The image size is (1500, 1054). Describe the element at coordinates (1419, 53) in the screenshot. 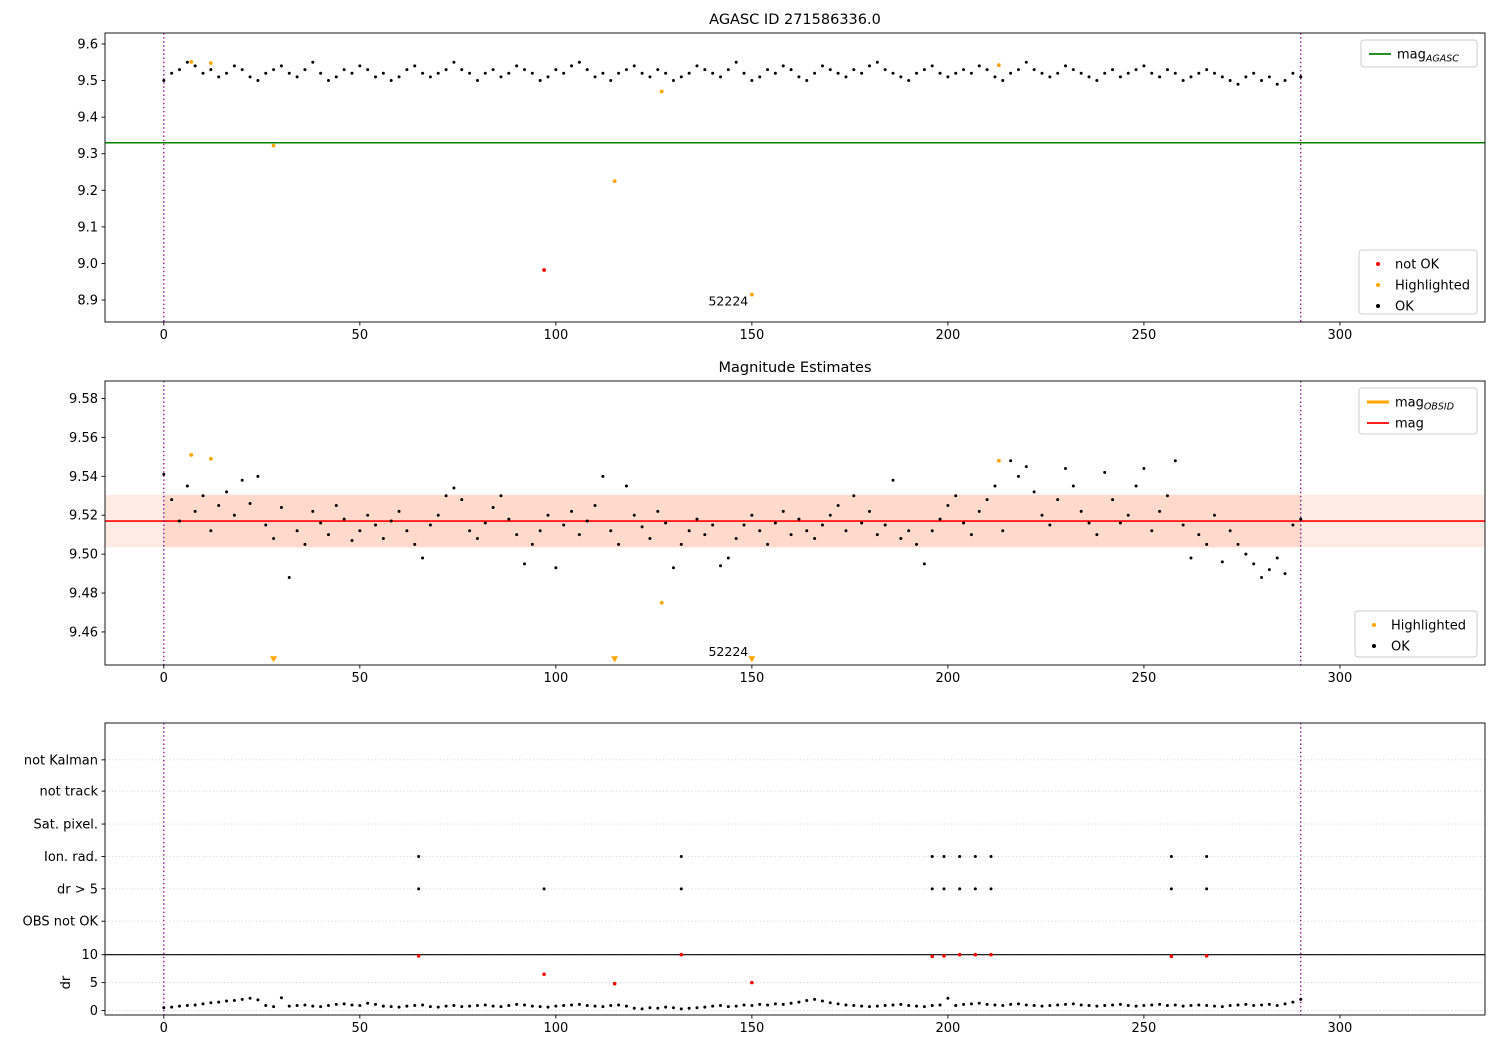

I see `legend: magAGASC` at that location.